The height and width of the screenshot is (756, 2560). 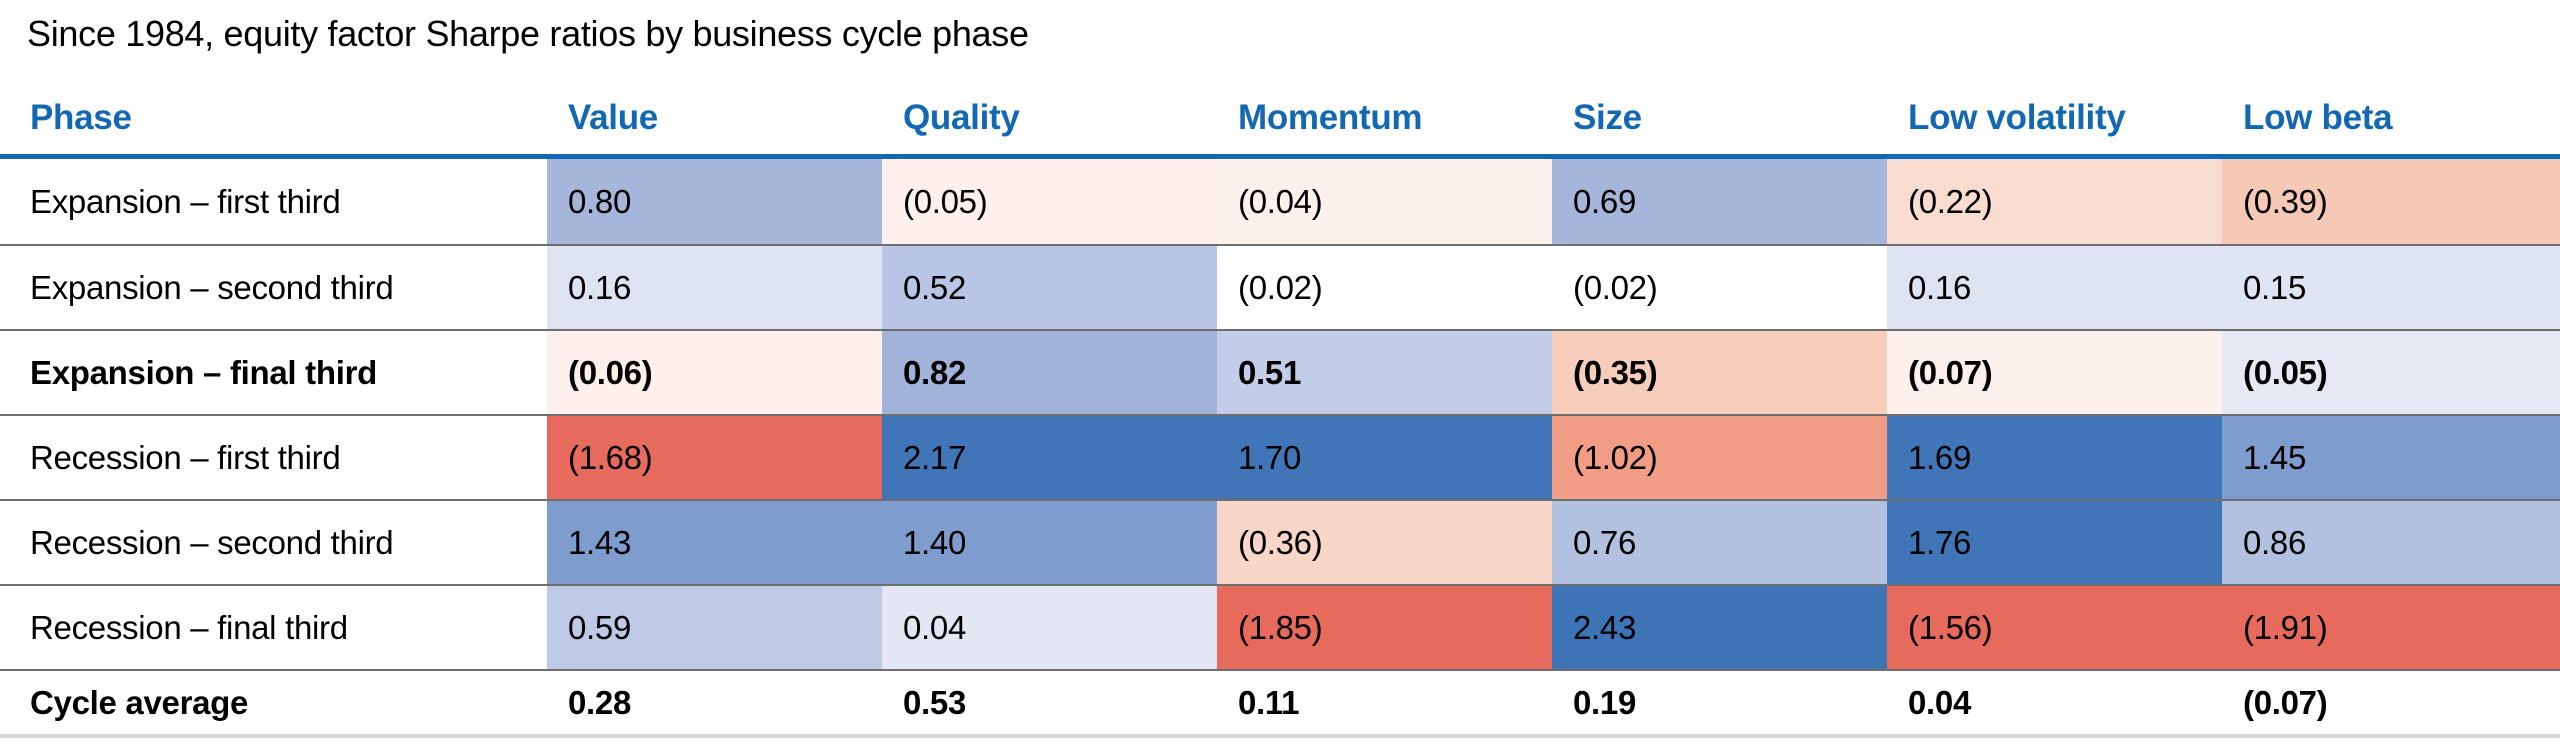 I want to click on row-label: Recession – first third, so click(x=185, y=457).